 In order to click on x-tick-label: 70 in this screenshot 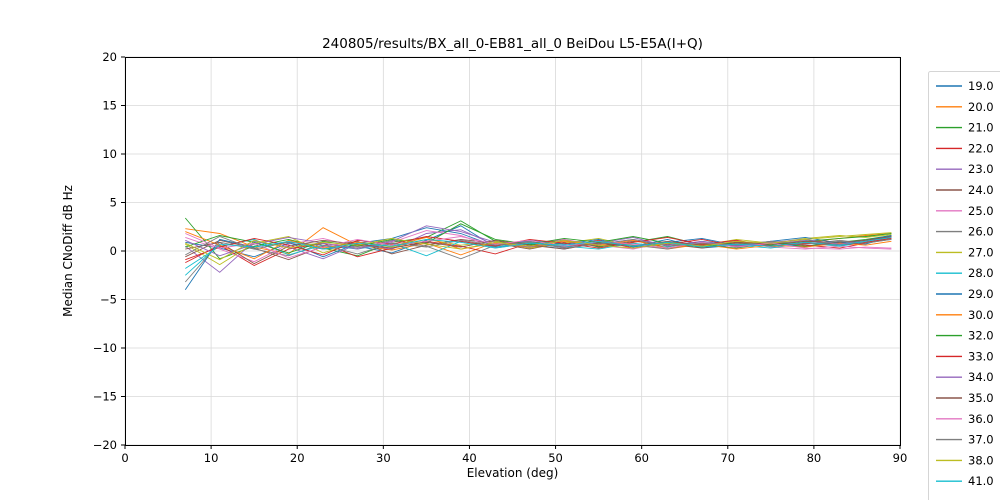, I will do `click(727, 458)`.